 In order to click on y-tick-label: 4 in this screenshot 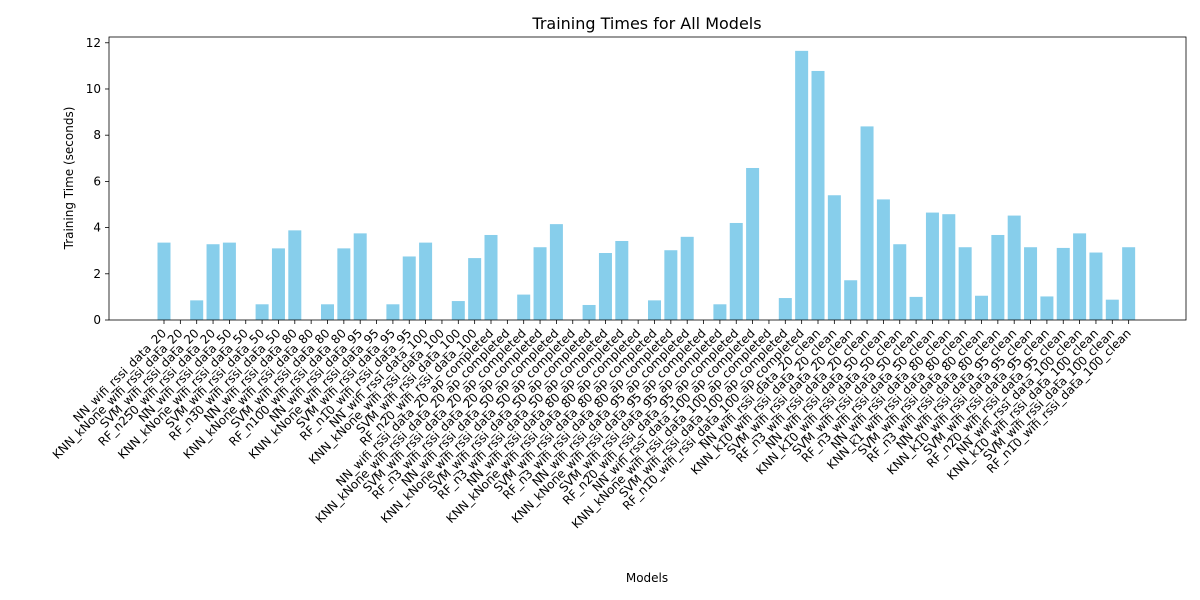, I will do `click(97, 228)`.